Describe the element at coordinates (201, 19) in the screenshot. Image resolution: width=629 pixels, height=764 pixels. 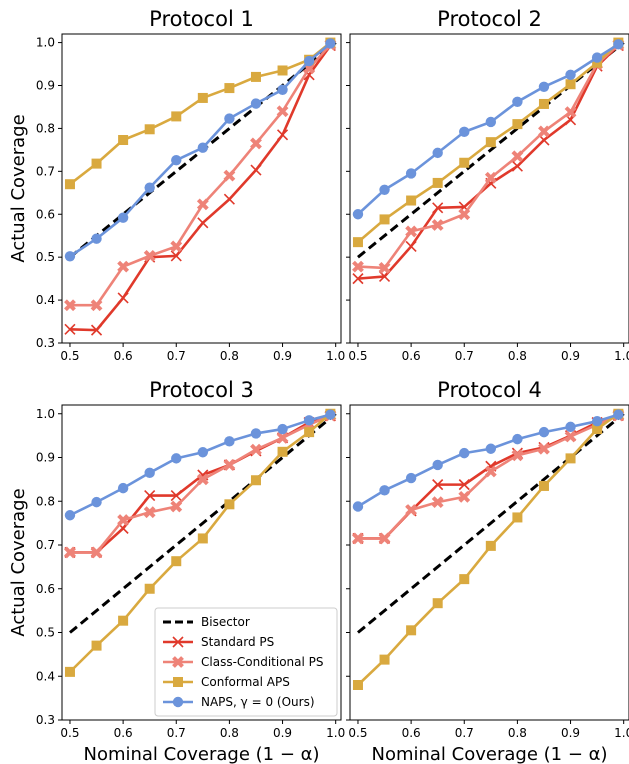
I see `panel-title: Protocol 1` at that location.